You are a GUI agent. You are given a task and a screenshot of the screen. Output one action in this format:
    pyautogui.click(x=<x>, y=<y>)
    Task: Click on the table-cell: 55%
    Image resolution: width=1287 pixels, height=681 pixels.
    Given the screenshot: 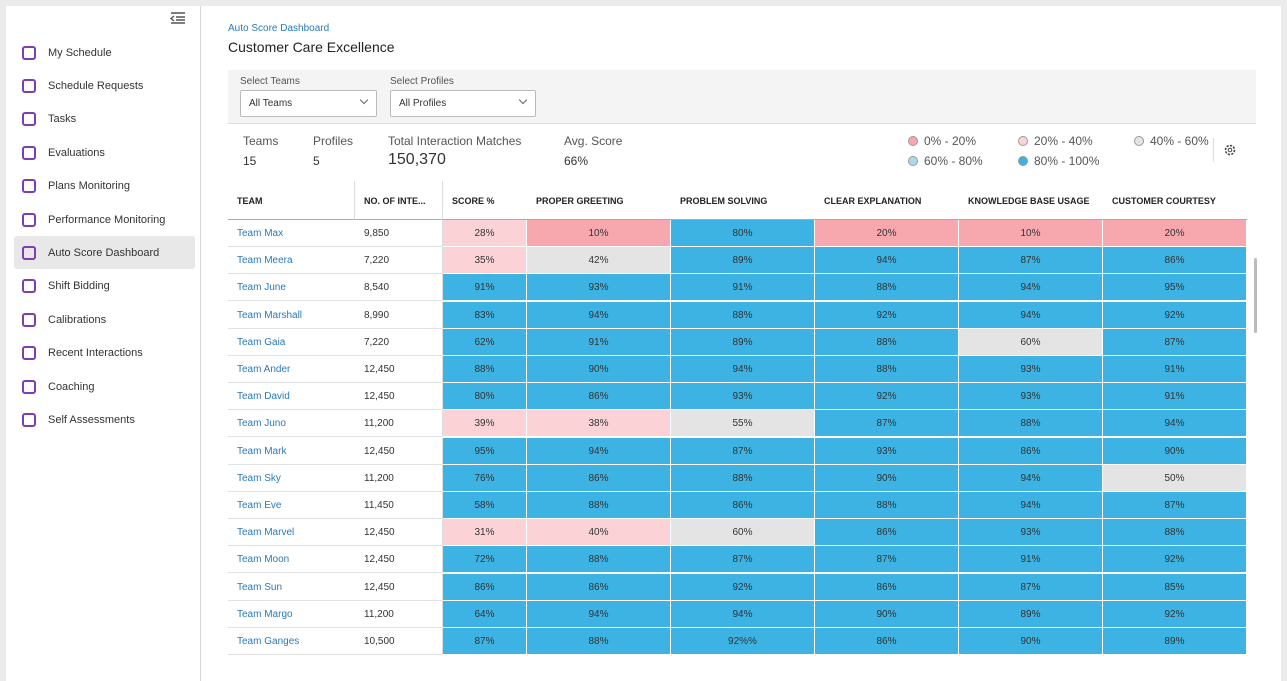 What is the action you would take?
    pyautogui.click(x=743, y=424)
    